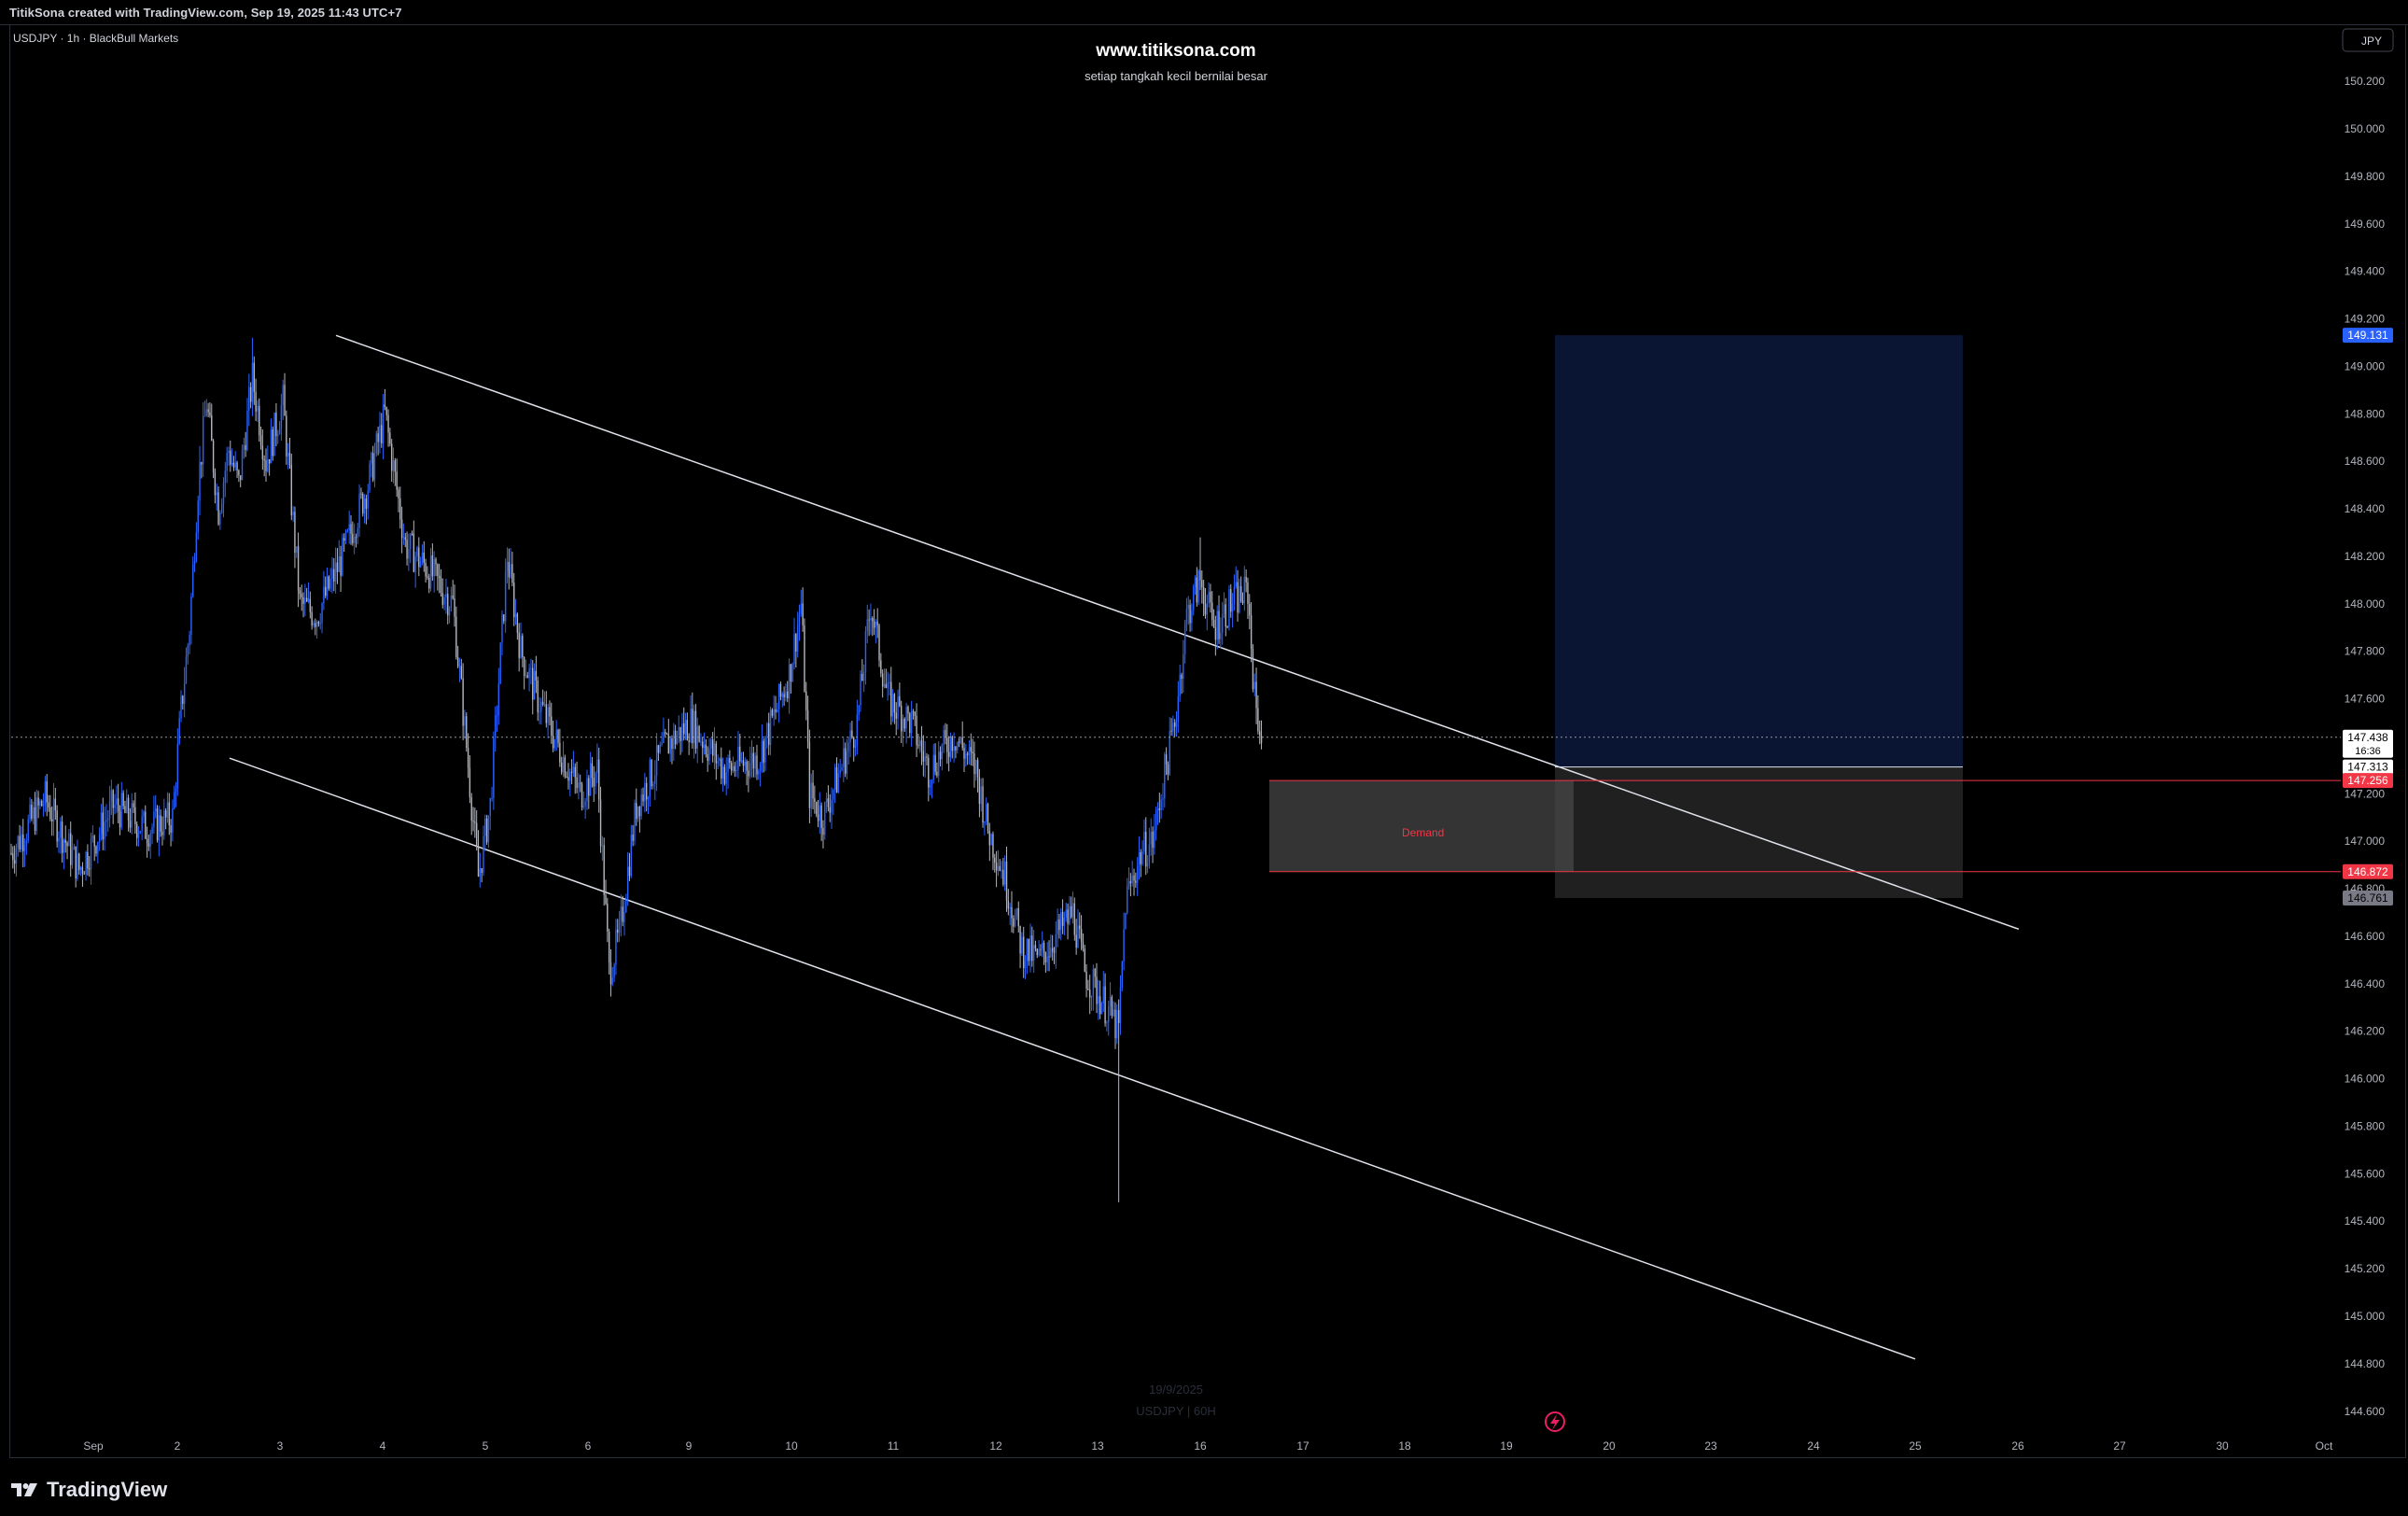 The height and width of the screenshot is (1516, 2408). Describe the element at coordinates (1759, 551) in the screenshot. I see `target-zone` at that location.